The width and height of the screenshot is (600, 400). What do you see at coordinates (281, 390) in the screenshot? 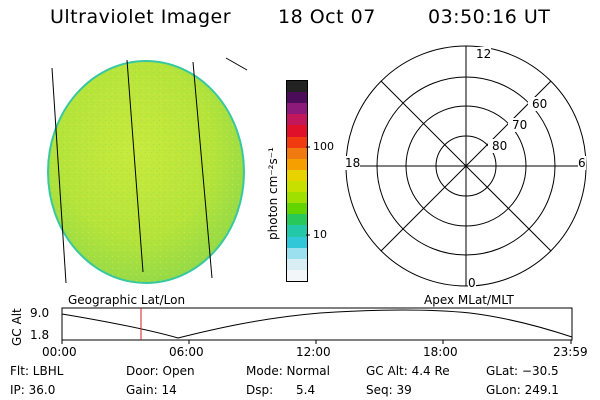
I see `status-dsp: Dsp: 5.4` at bounding box center [281, 390].